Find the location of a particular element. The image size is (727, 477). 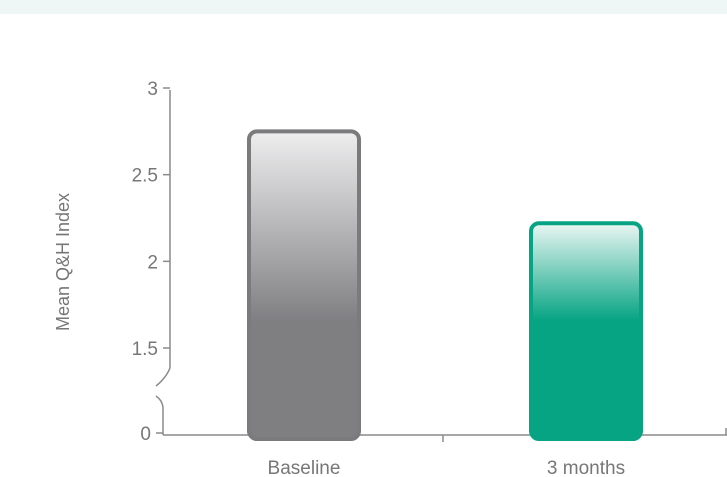

y-tick-label: 3 is located at coordinates (152, 89).